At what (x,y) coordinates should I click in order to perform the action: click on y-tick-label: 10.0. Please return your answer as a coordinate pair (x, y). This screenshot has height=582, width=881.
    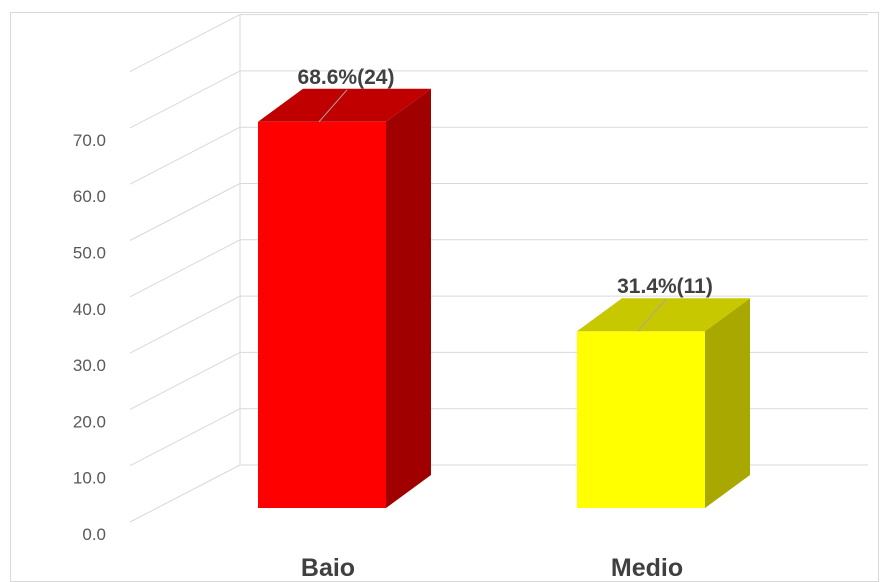
    Looking at the image, I should click on (89, 478).